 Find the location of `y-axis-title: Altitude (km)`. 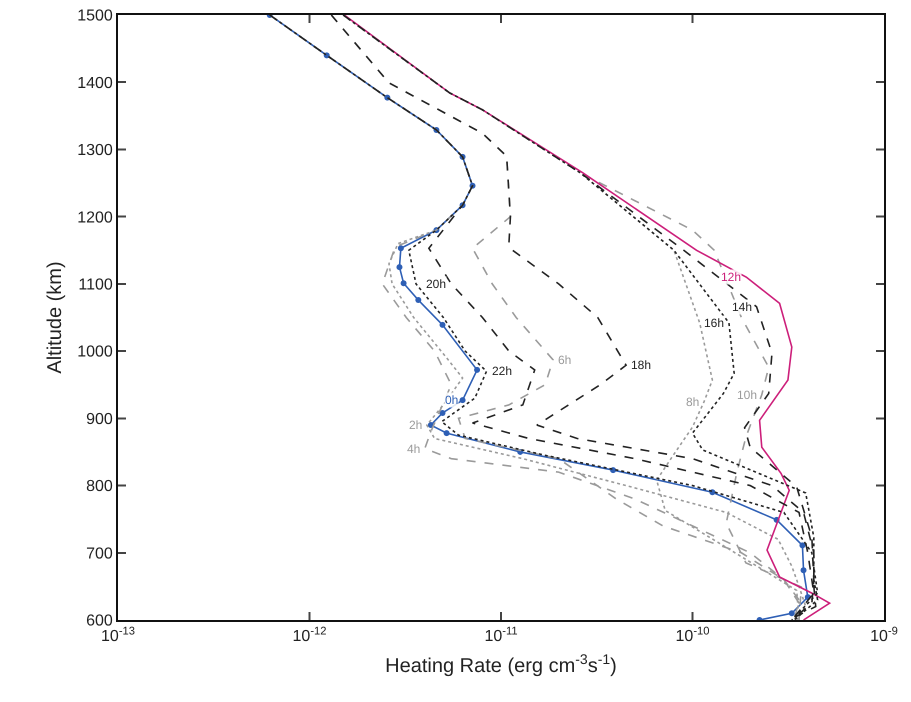

y-axis-title: Altitude (km) is located at coordinates (55, 317).